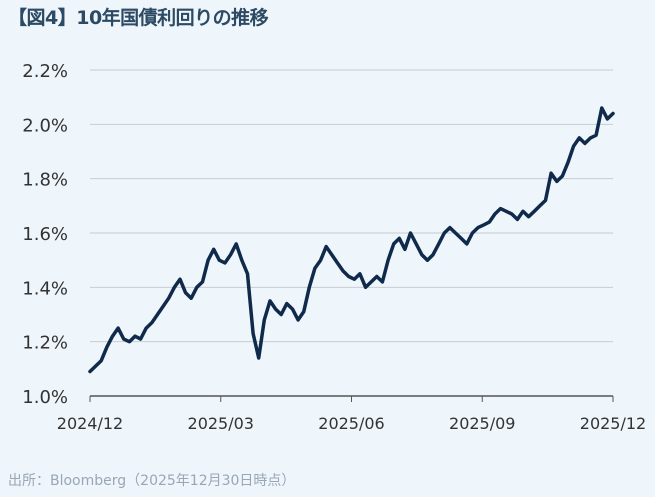  I want to click on y-tick-label: 1.0%, so click(45, 397).